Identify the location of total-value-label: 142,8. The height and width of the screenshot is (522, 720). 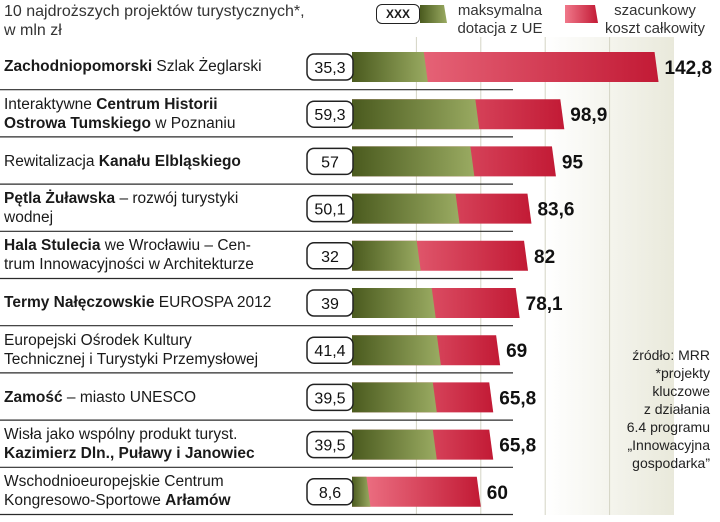
(689, 68).